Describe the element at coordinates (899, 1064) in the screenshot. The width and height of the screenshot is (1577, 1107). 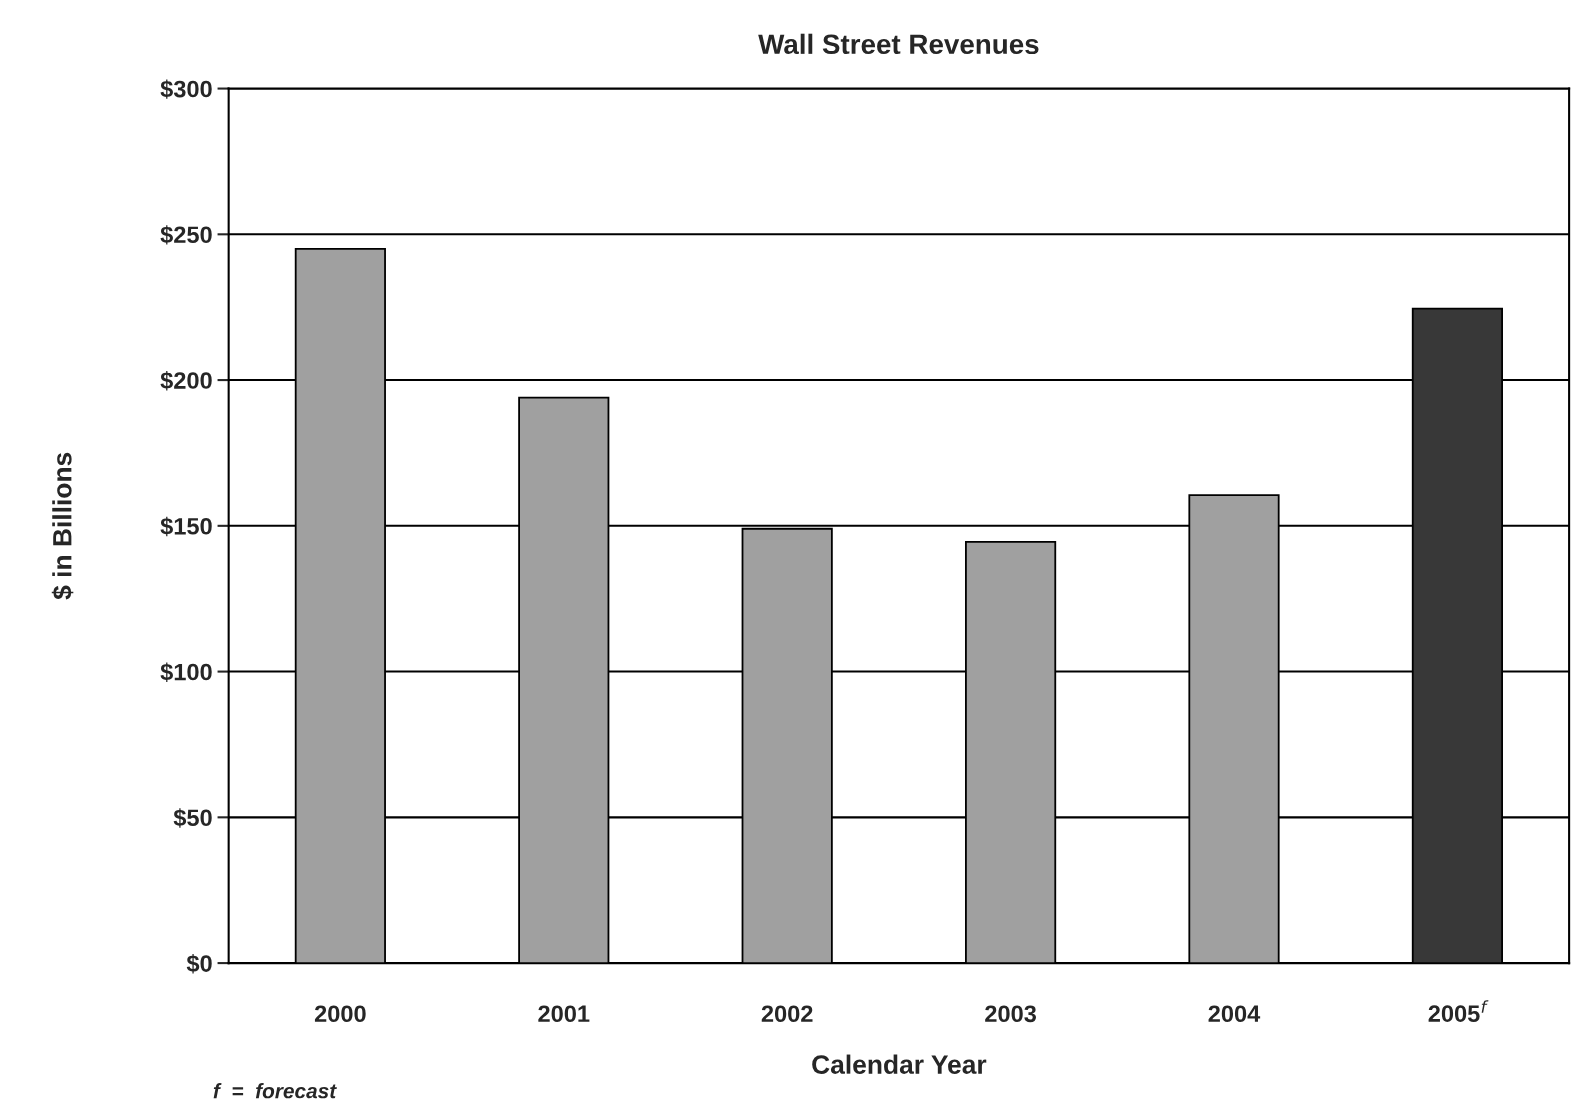
I see `x-axis-title: Calendar Year` at that location.